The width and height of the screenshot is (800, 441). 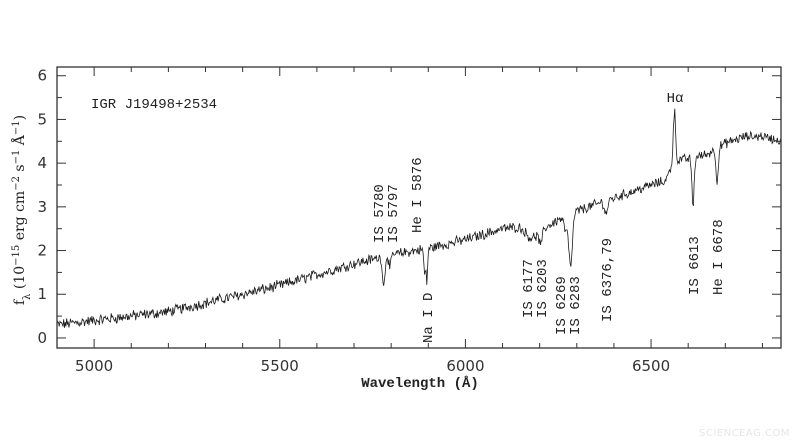 What do you see at coordinates (94, 366) in the screenshot?
I see `x-tick-label: 5000` at bounding box center [94, 366].